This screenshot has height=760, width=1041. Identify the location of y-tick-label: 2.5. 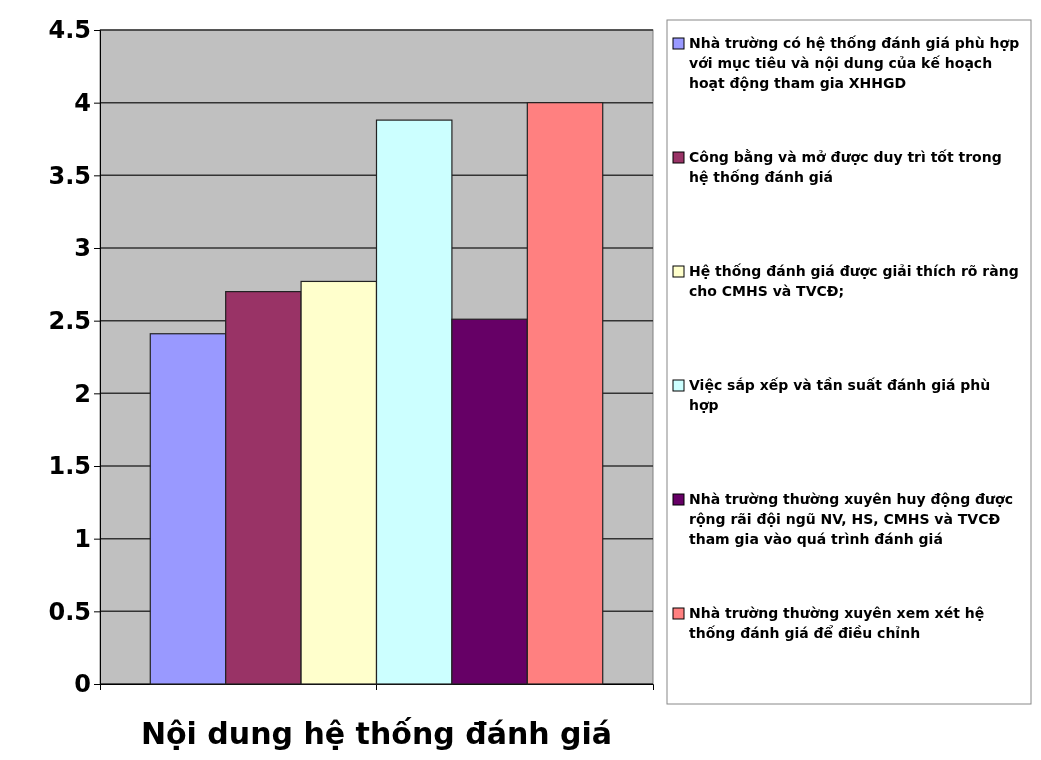
(69, 320).